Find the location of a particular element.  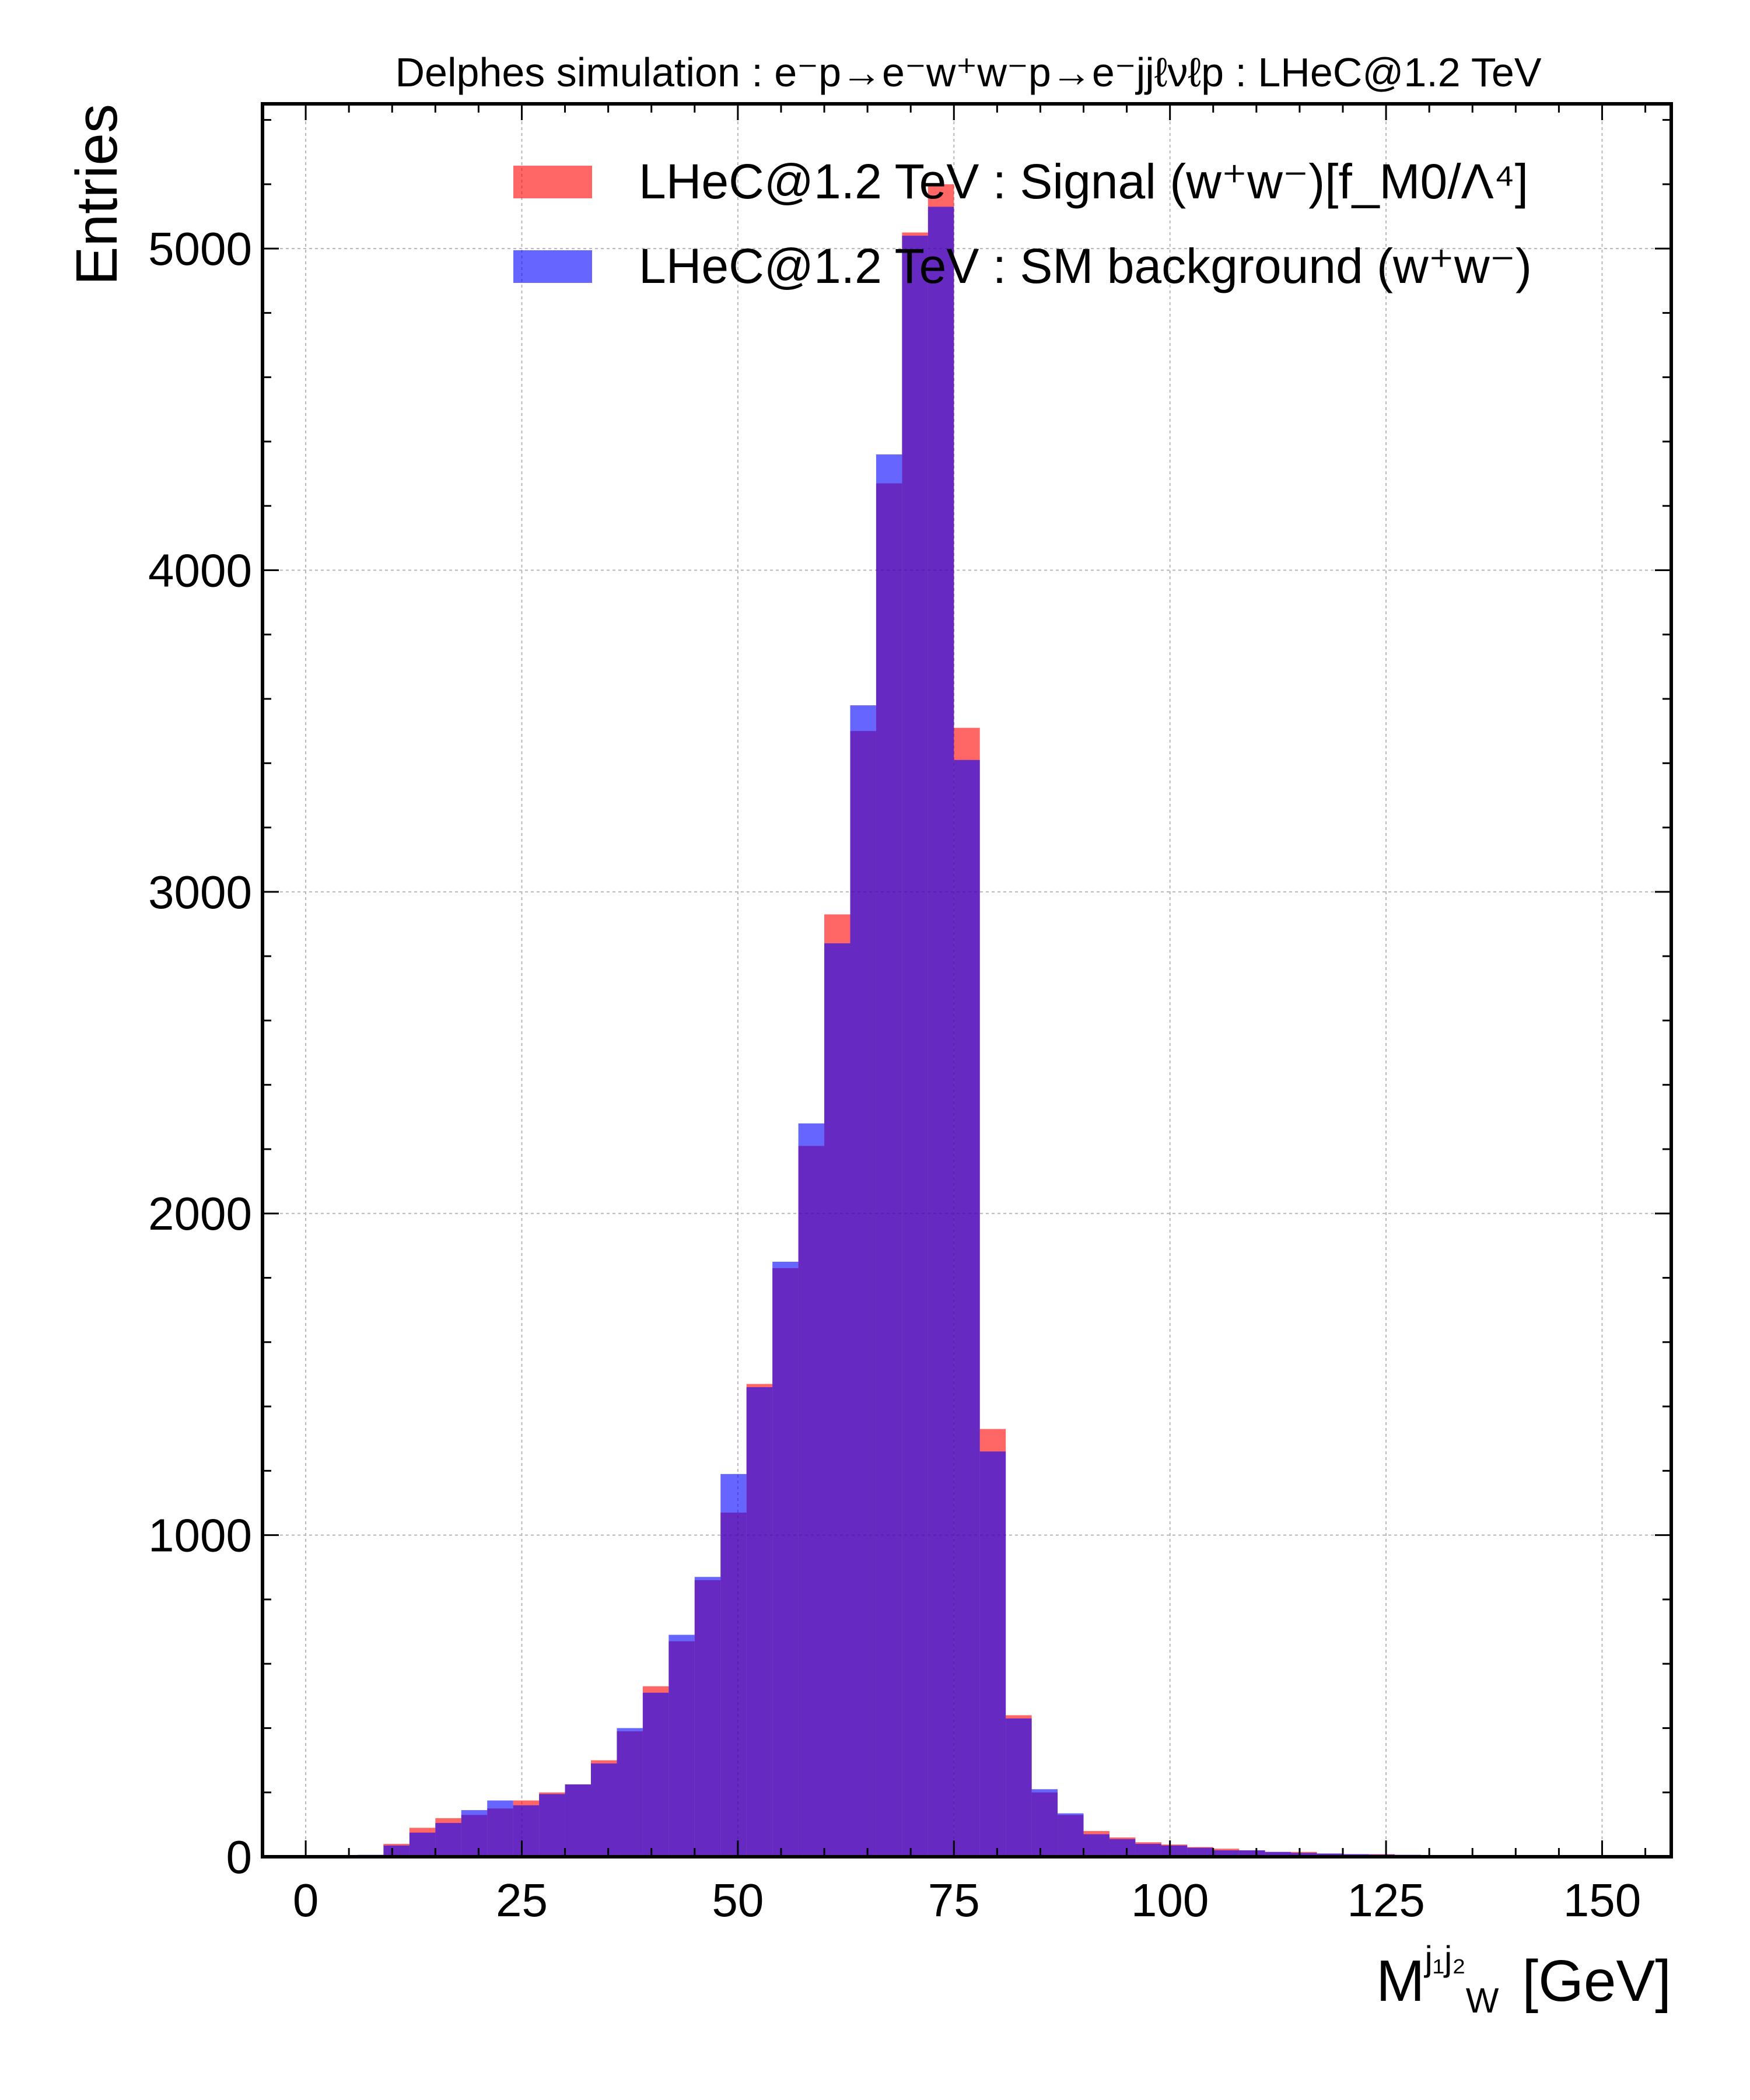

y-tick-label: 1000 is located at coordinates (200, 1536).